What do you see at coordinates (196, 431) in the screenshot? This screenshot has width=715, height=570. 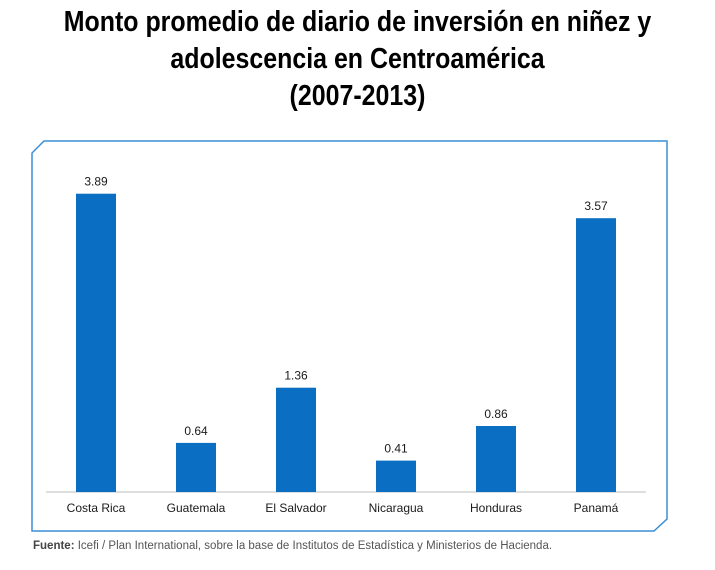 I see `value-label-1: 0.64` at bounding box center [196, 431].